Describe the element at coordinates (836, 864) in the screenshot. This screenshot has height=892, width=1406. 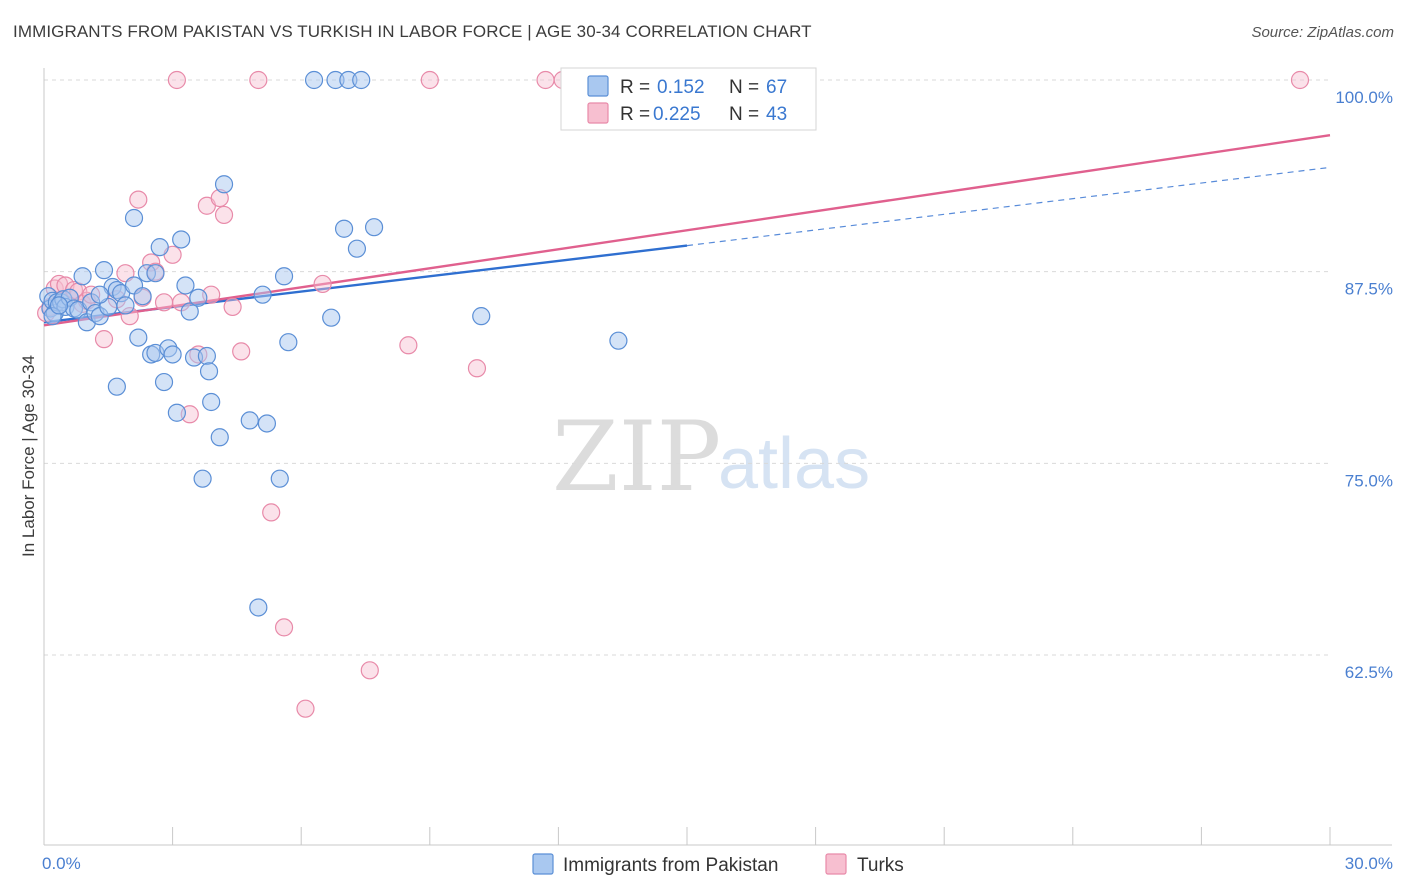
I see `legend-swatch-turks` at that location.